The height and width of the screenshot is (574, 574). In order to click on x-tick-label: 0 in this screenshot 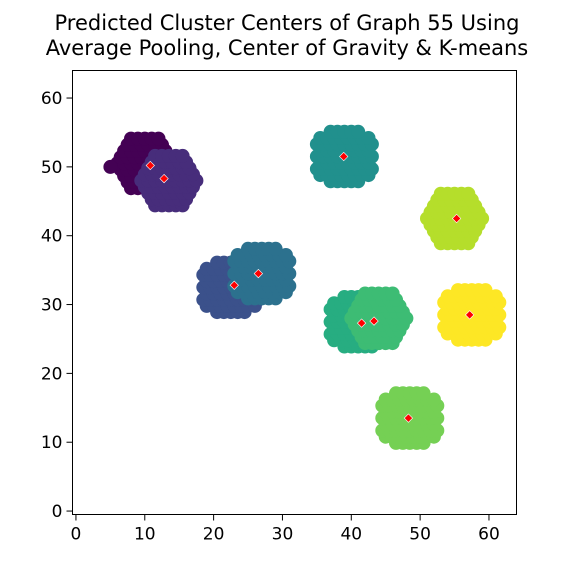, I will do `click(76, 535)`.